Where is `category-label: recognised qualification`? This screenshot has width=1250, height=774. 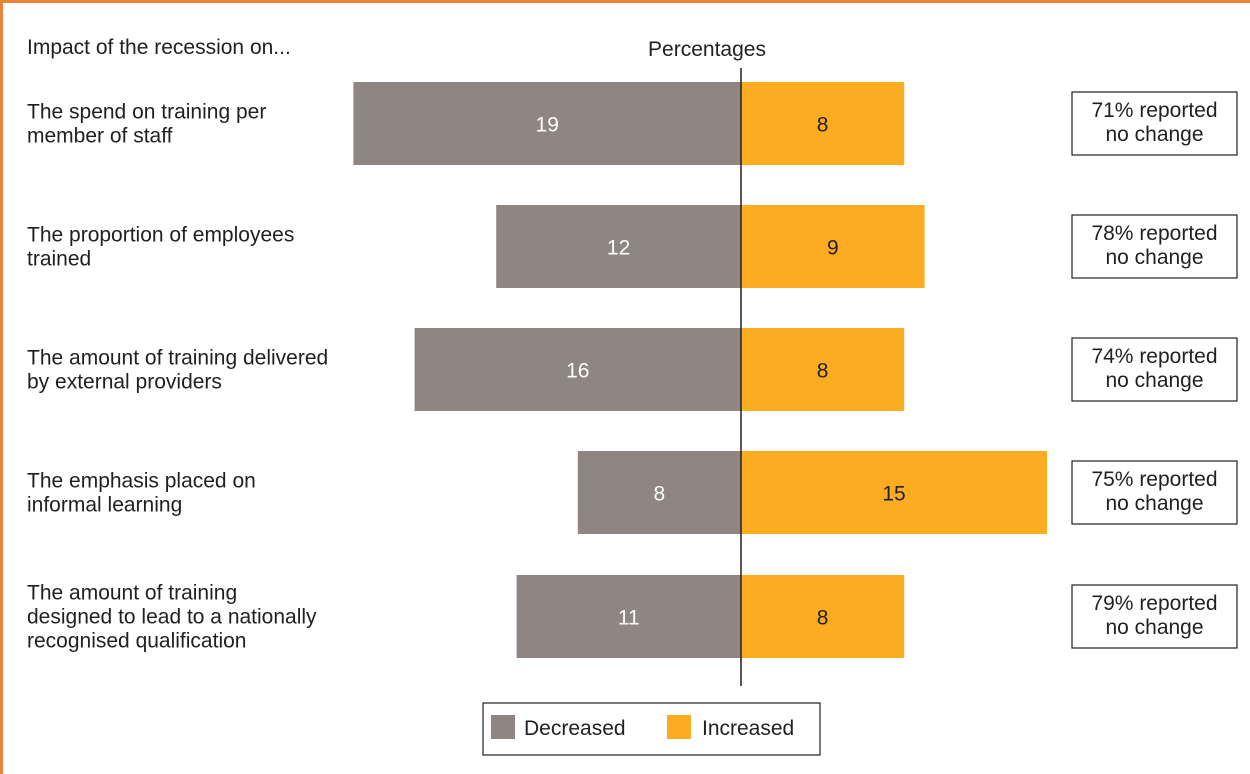 category-label: recognised qualification is located at coordinates (136, 641).